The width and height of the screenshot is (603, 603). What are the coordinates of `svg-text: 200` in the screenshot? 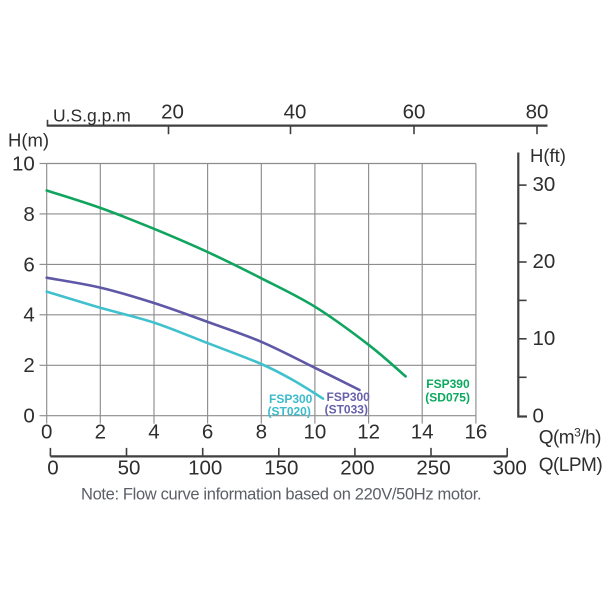 It's located at (357, 468).